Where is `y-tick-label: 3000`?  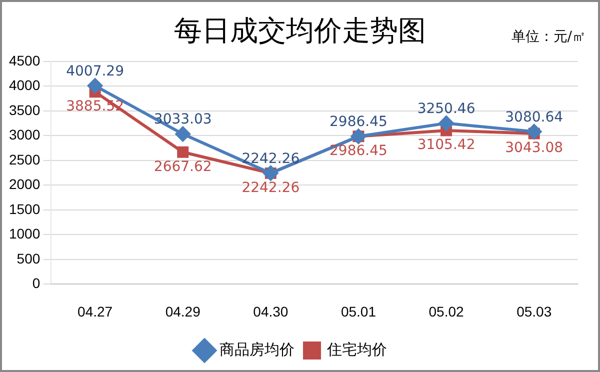
y-tick-label: 3000 is located at coordinates (24, 134).